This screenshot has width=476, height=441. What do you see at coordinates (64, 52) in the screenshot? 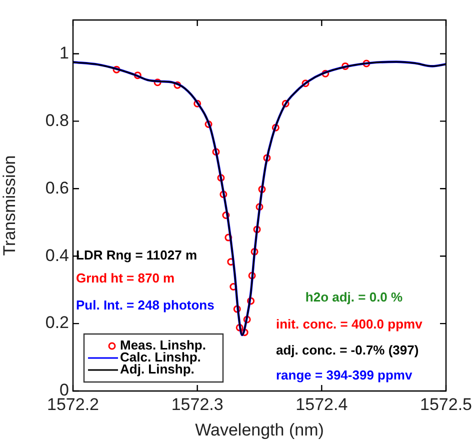
I see `y-tick-label: 1` at bounding box center [64, 52].